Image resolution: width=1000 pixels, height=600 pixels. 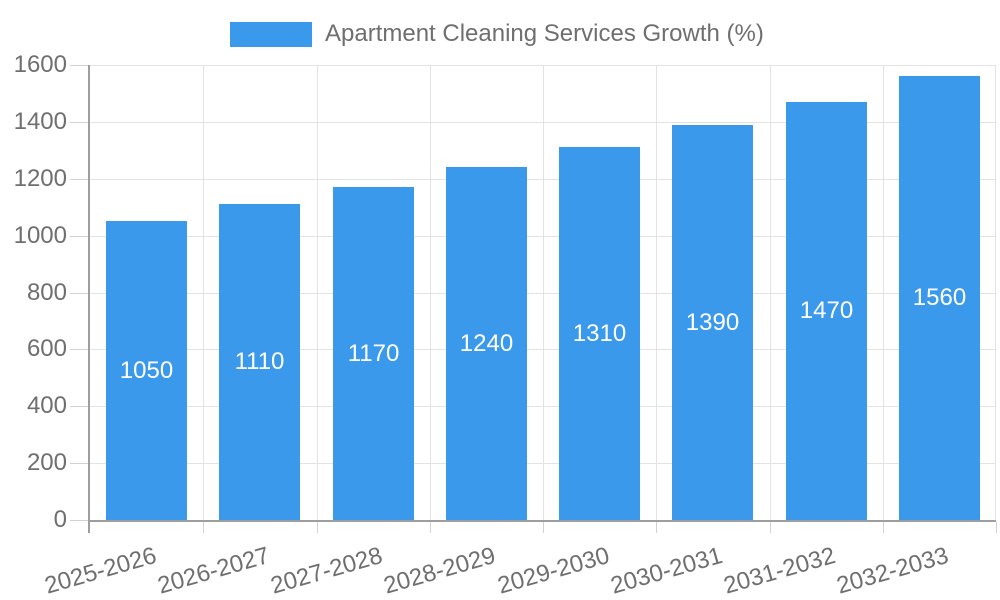 What do you see at coordinates (40, 64) in the screenshot?
I see `y-axis-label: 1600` at bounding box center [40, 64].